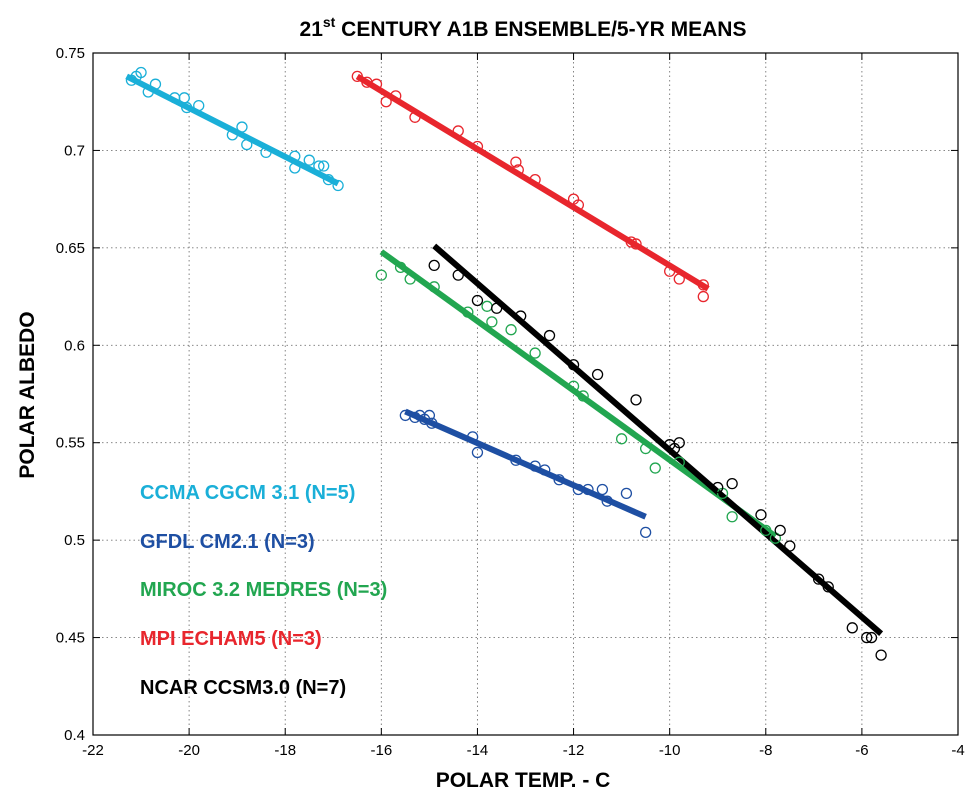 This screenshot has width=965, height=796. I want to click on x-tick-label: -10, so click(670, 750).